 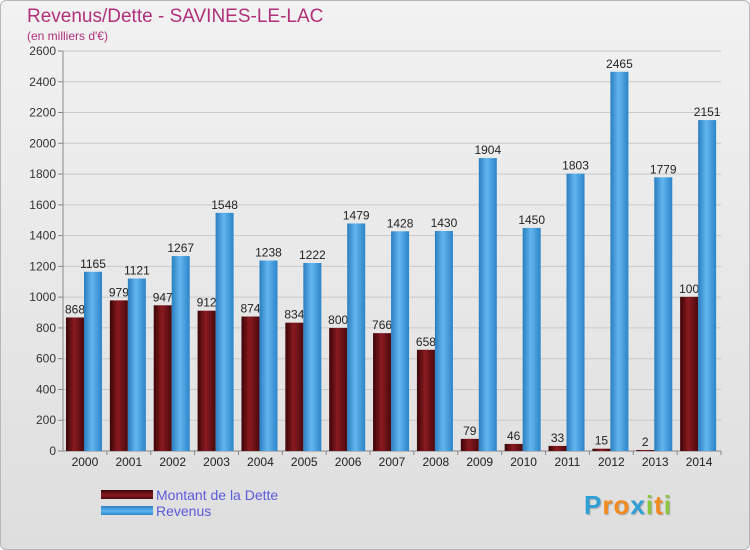 What do you see at coordinates (207, 303) in the screenshot?
I see `data-label-debt: 912` at bounding box center [207, 303].